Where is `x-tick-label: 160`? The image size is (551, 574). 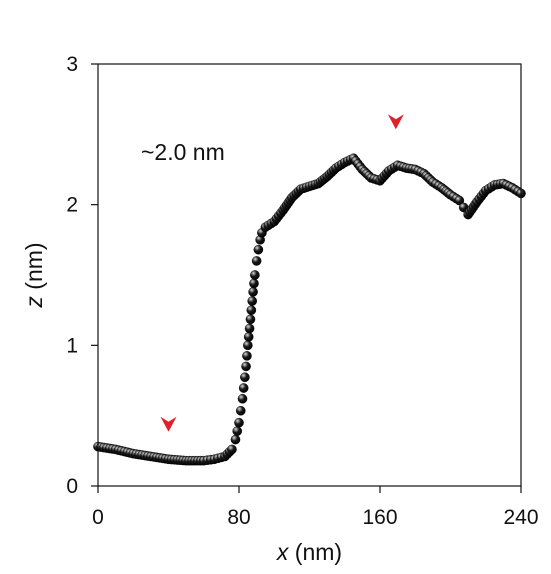 x-tick-label: 160 is located at coordinates (379, 517).